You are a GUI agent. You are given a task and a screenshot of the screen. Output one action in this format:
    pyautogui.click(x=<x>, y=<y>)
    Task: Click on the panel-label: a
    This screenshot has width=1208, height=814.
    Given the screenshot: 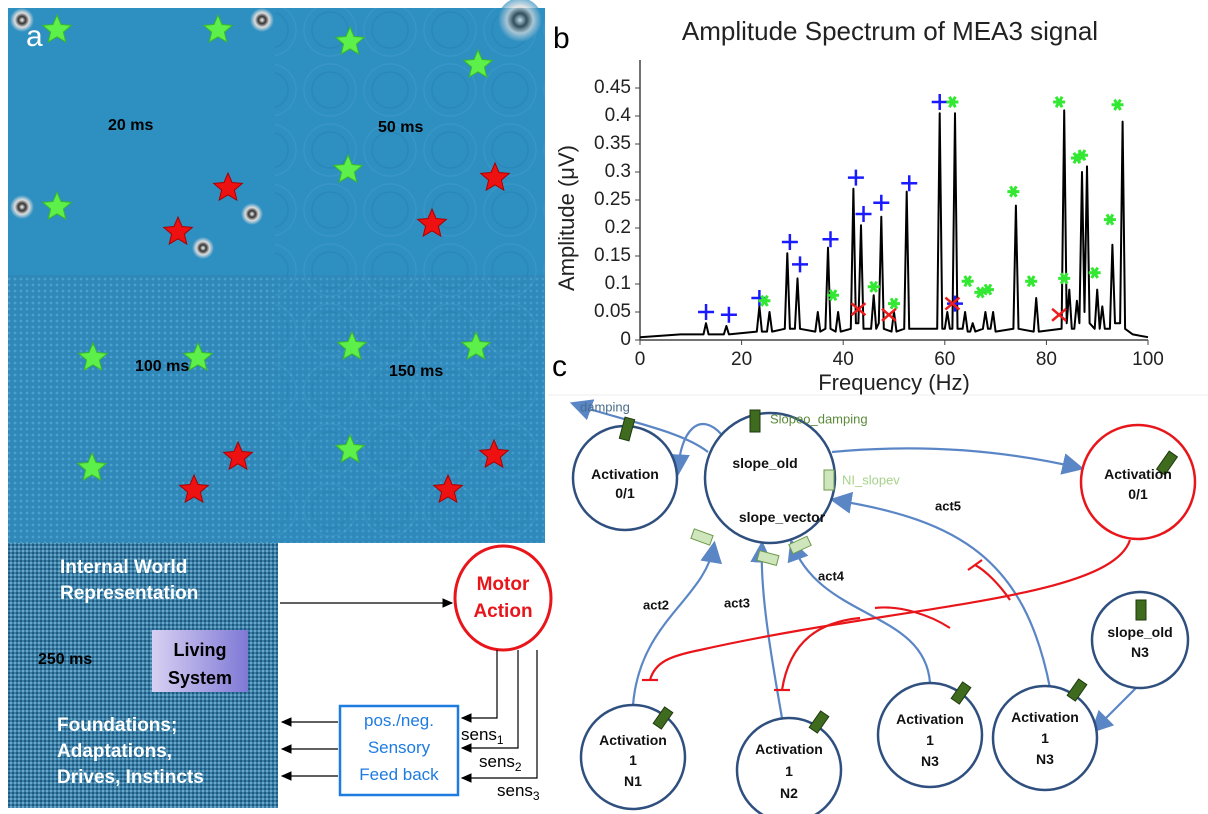 What is the action you would take?
    pyautogui.click(x=34, y=36)
    